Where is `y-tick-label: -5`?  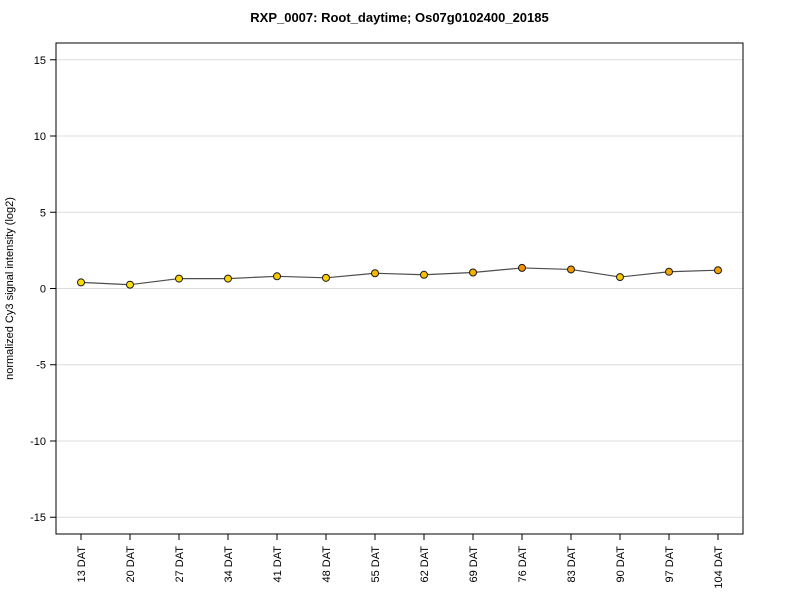 y-tick-label: -5 is located at coordinates (41, 366).